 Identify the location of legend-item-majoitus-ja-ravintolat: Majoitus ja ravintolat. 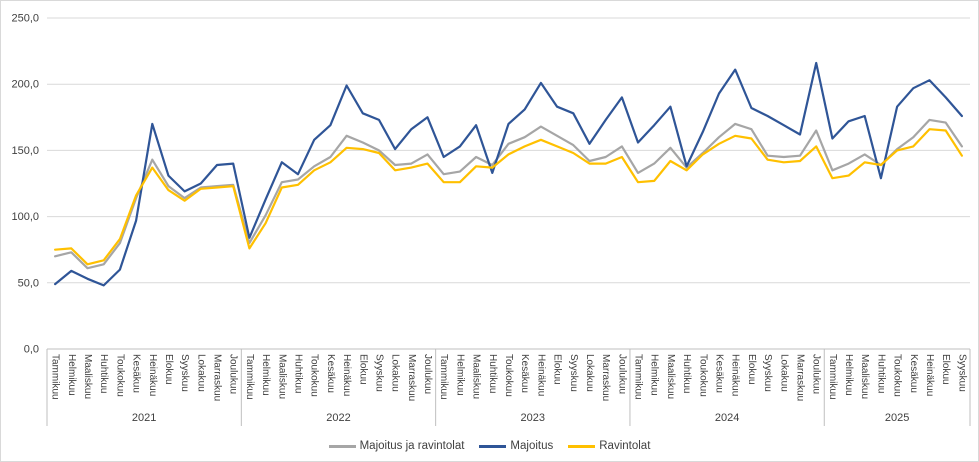
(396, 446).